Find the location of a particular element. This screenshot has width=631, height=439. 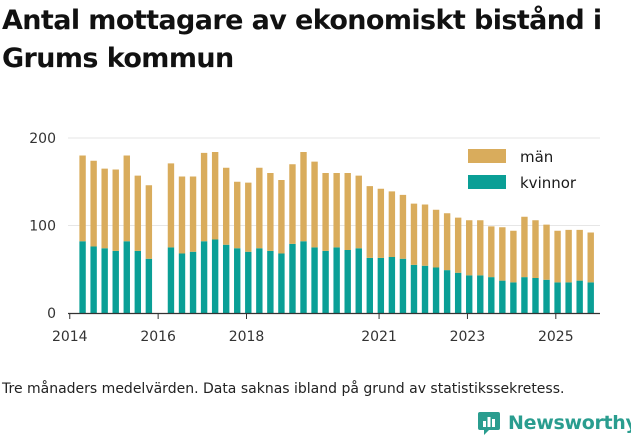

newsworthy-chart-icon is located at coordinates (489, 423).